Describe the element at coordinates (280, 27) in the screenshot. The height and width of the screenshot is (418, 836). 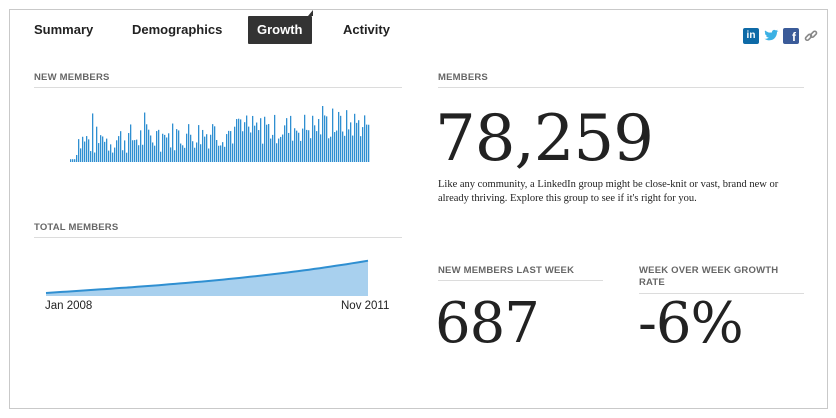
I see `tab-growth: Growth` at that location.